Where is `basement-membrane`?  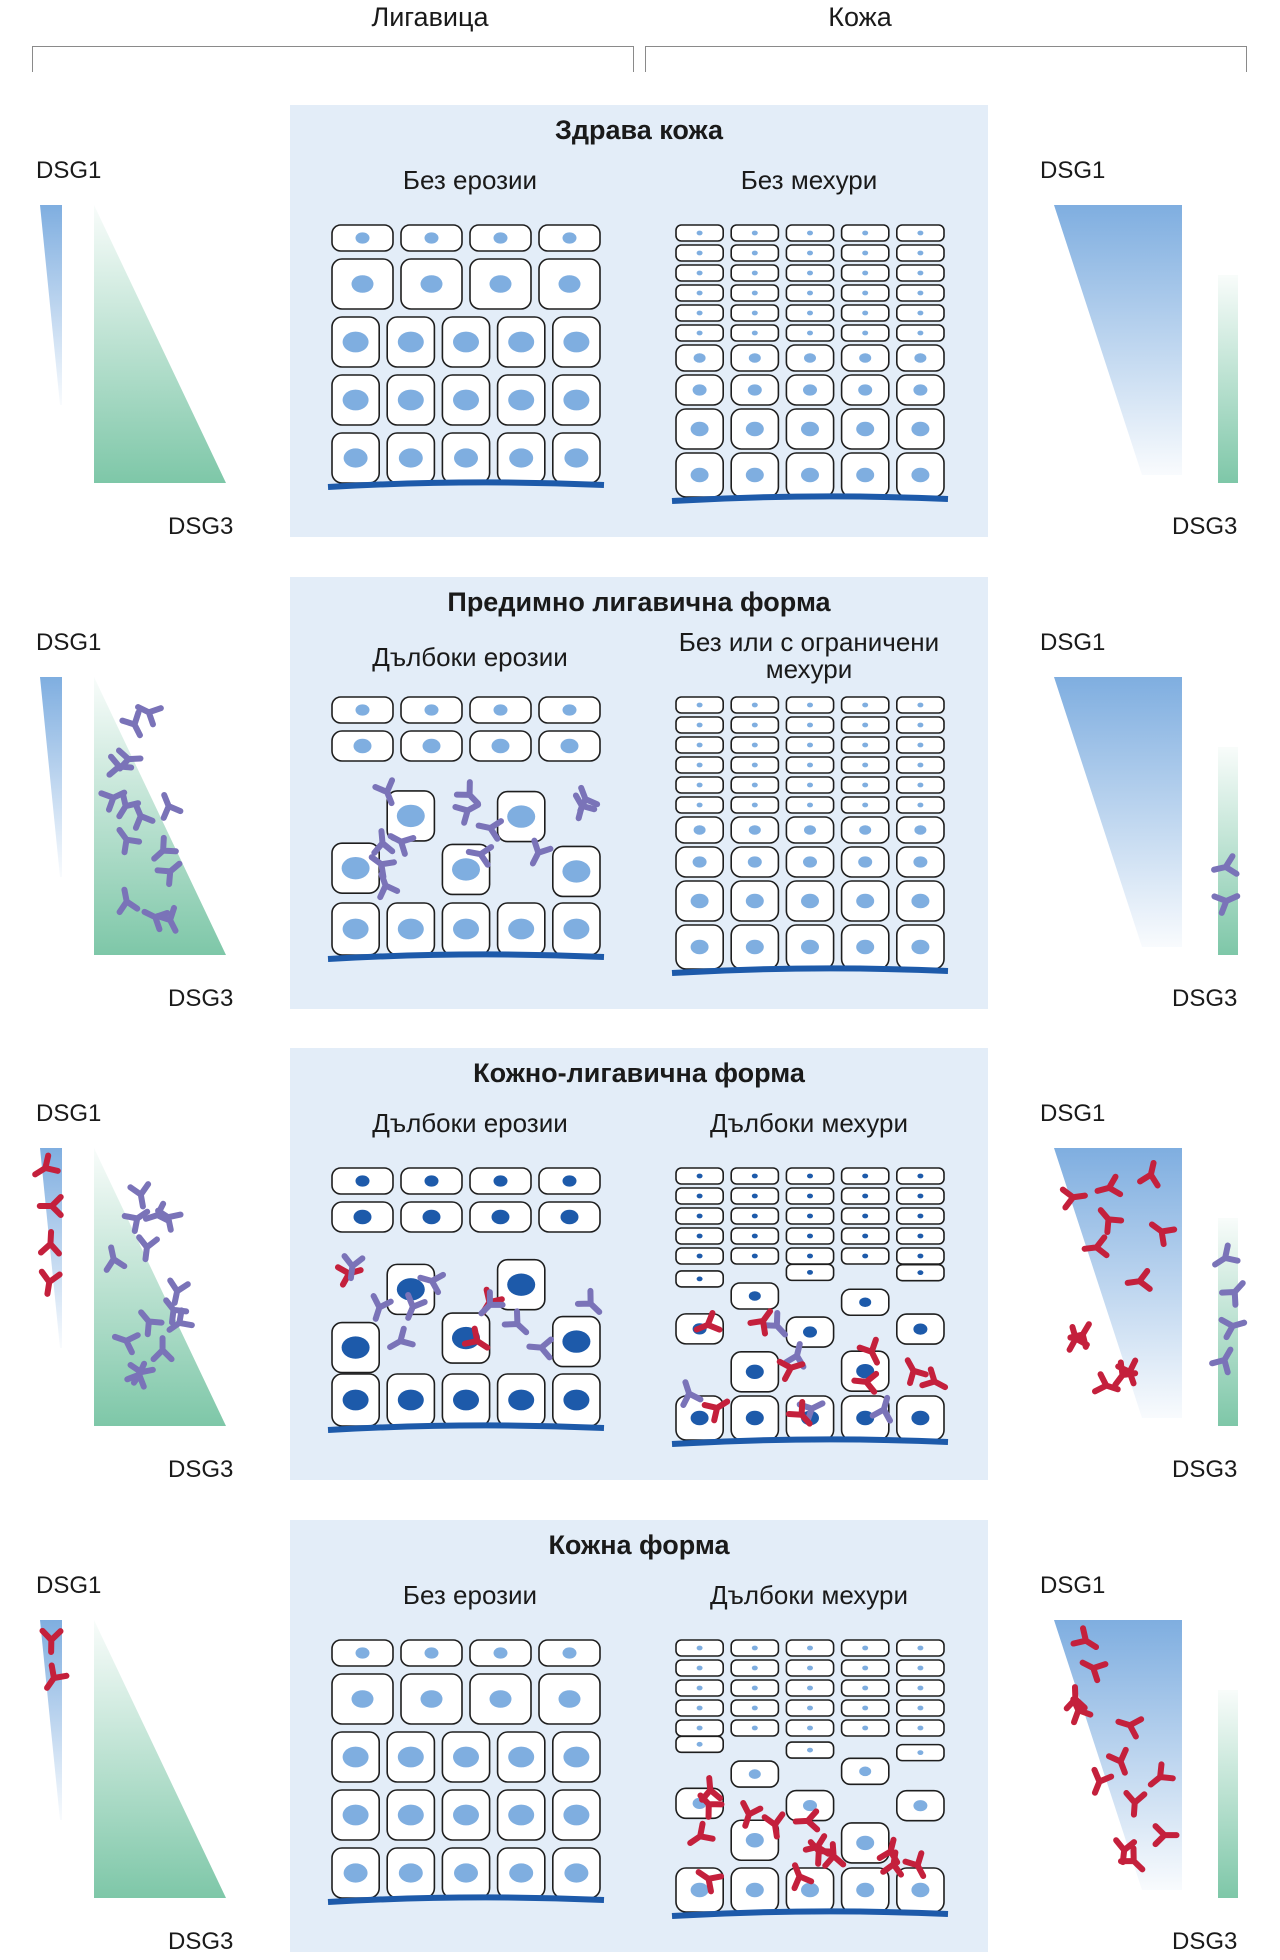
basement-membrane is located at coordinates (466, 484).